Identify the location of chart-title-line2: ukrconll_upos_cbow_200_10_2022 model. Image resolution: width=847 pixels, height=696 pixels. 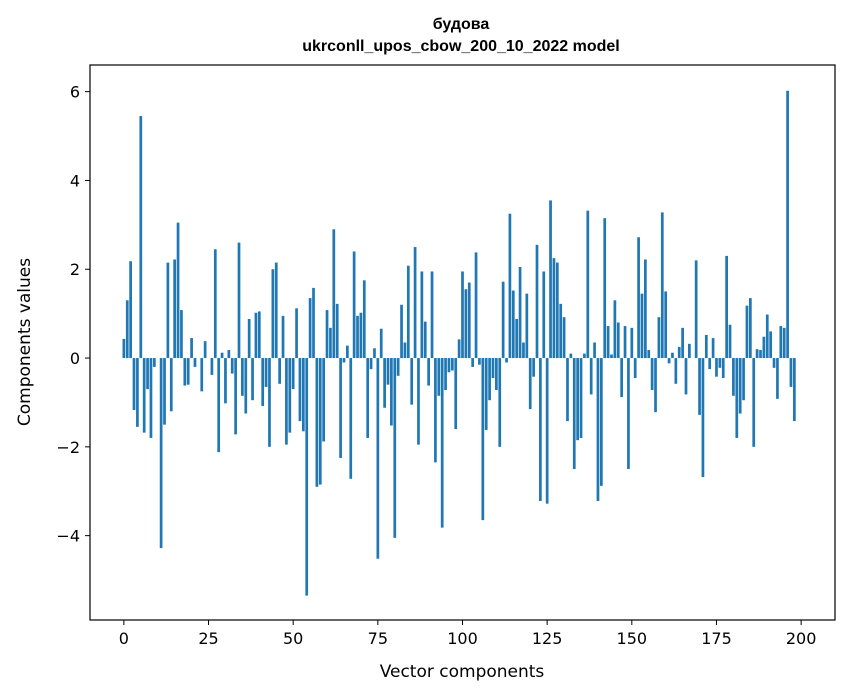
(460, 46).